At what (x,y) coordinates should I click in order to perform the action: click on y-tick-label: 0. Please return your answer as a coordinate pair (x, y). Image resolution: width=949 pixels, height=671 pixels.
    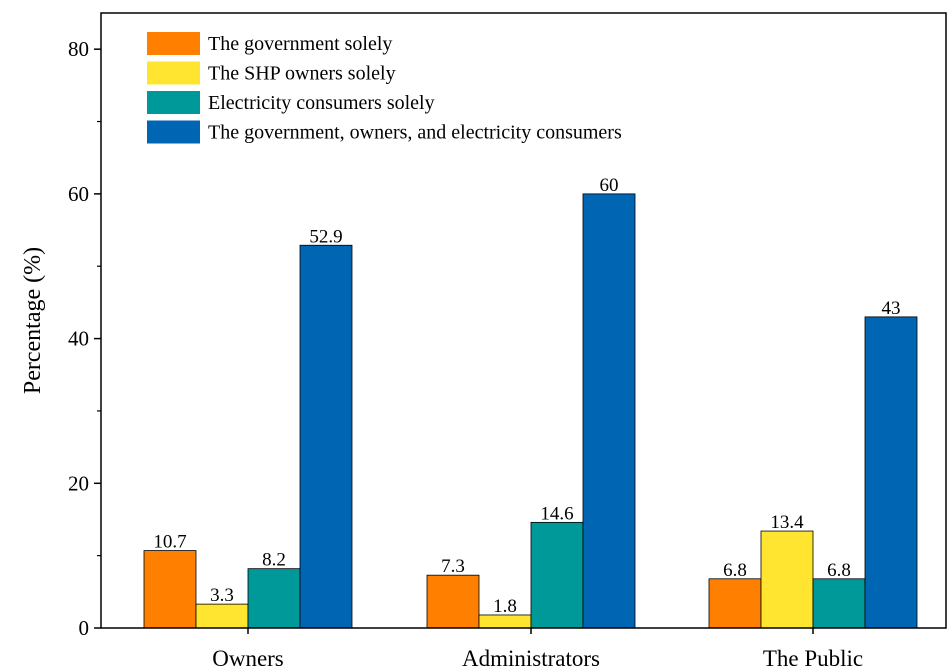
    Looking at the image, I should click on (84, 628).